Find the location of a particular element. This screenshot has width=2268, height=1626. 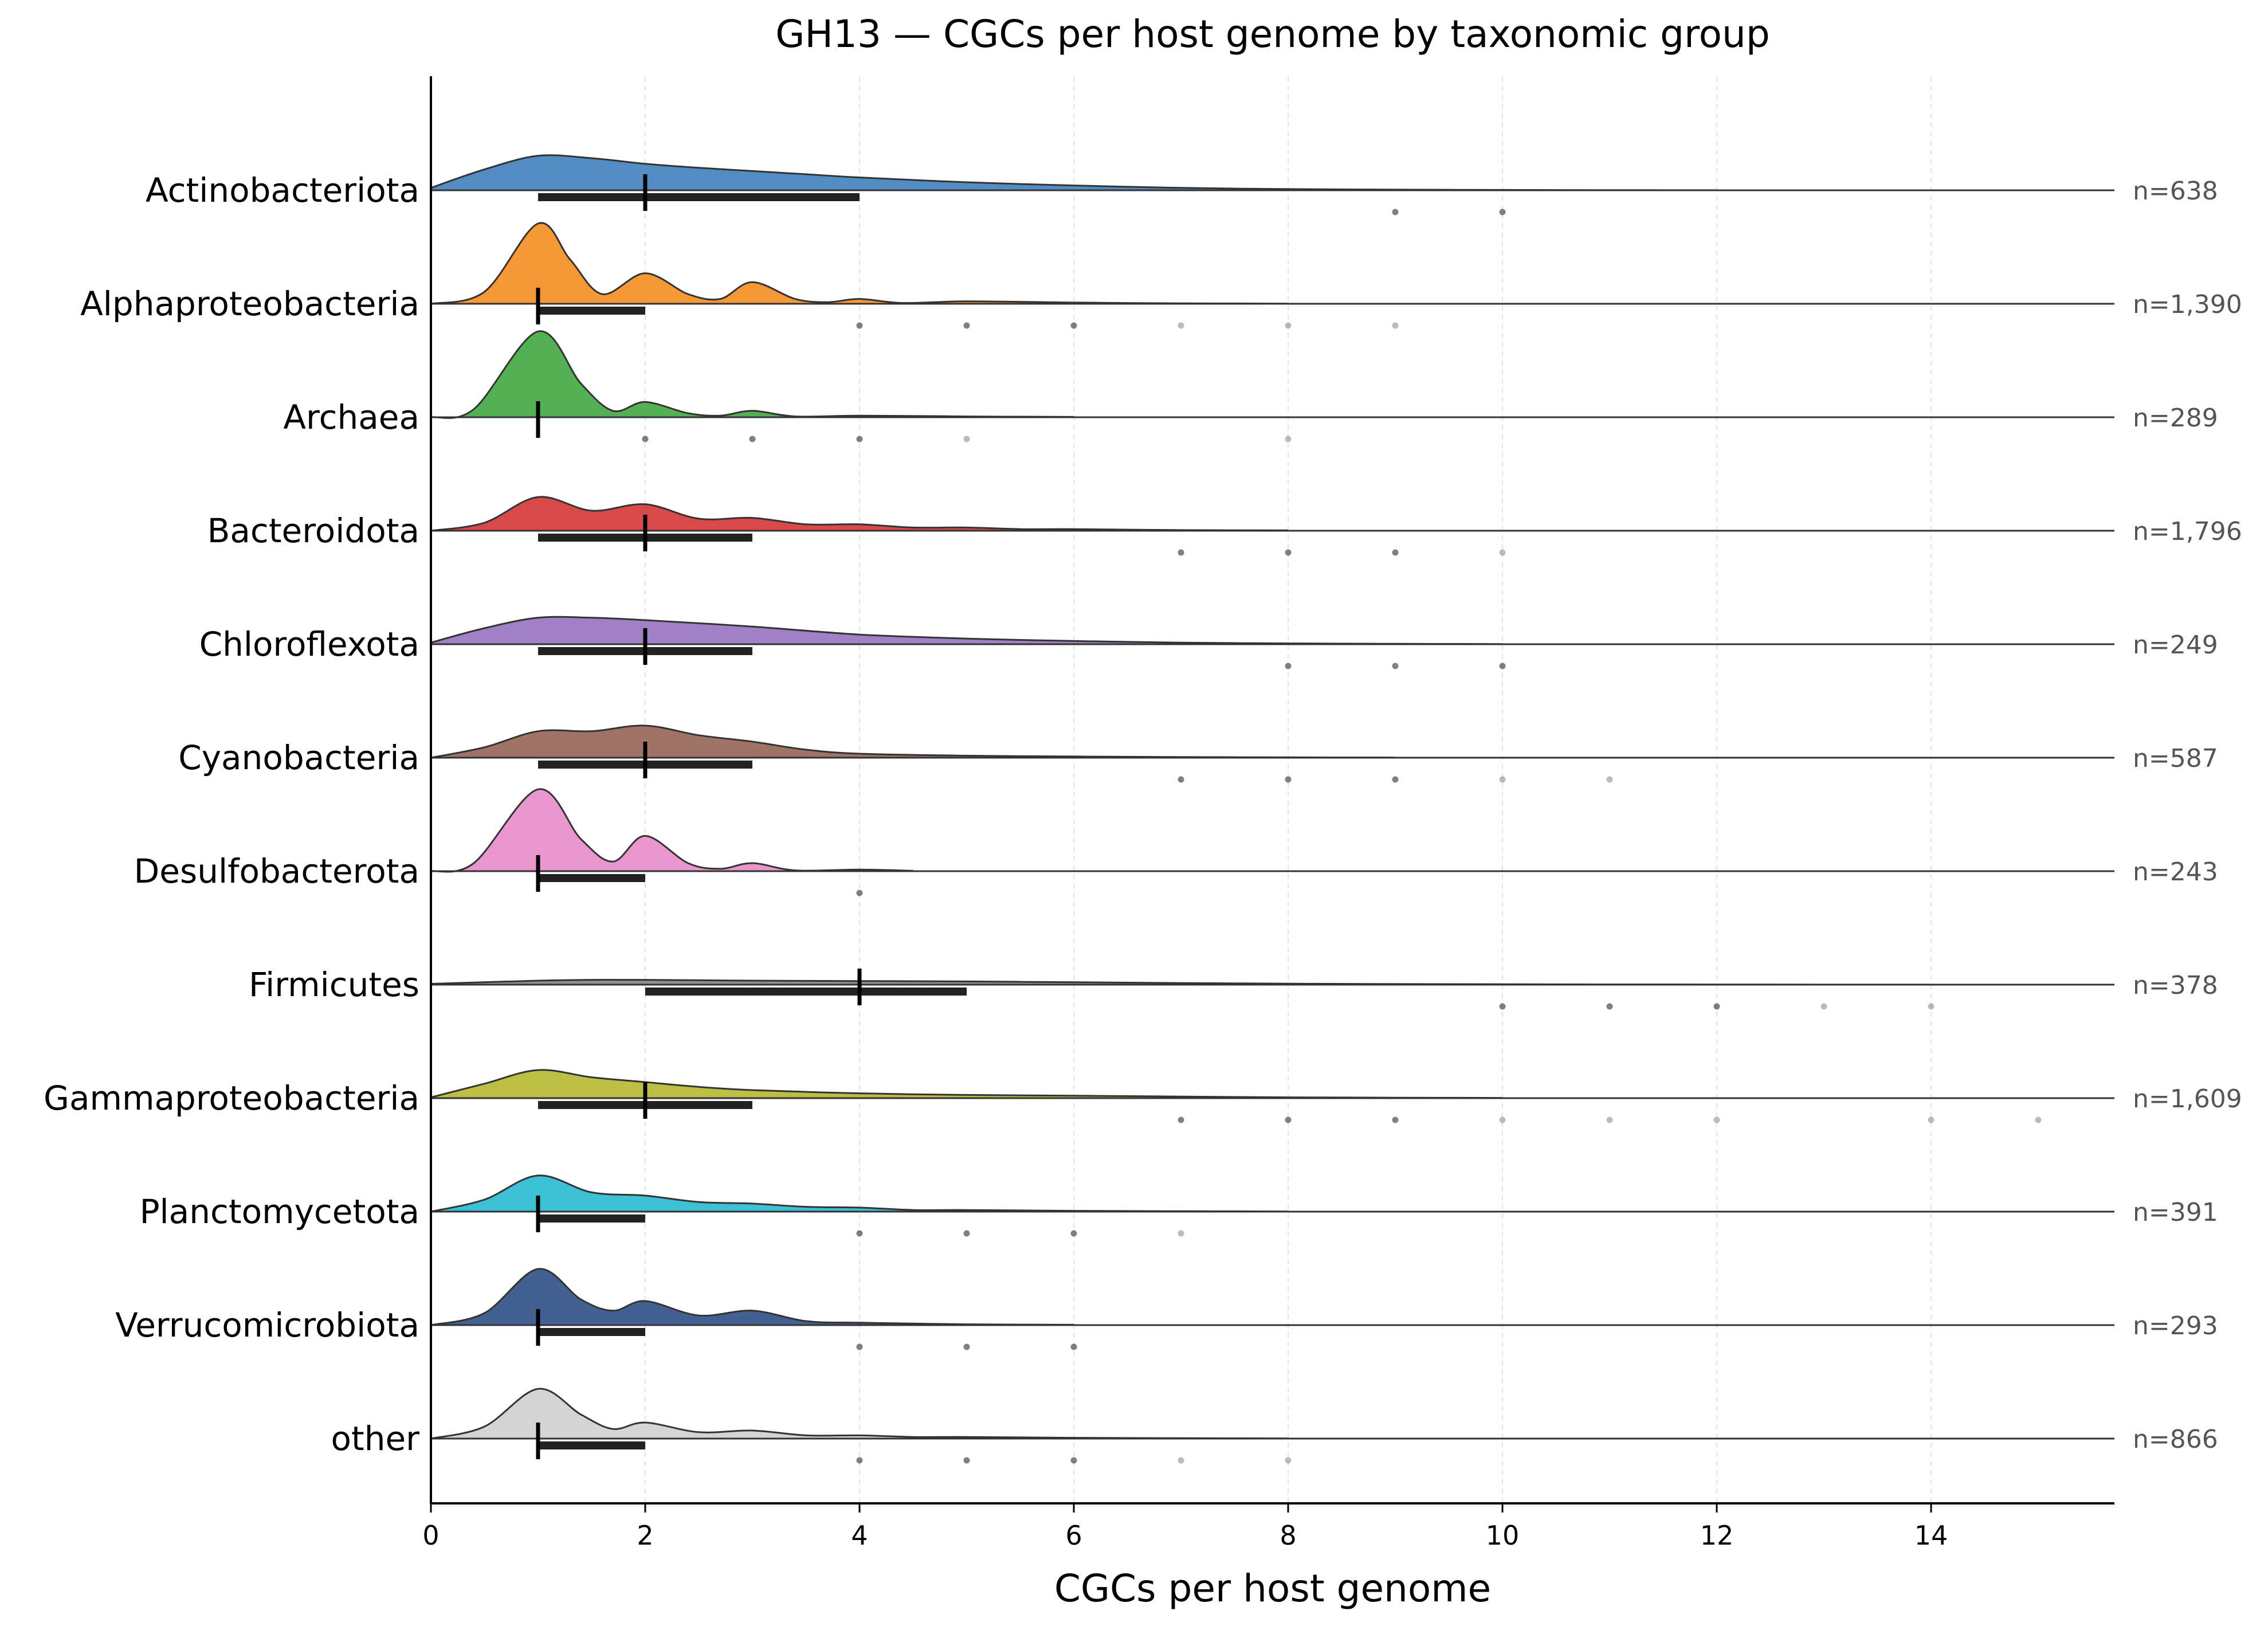

category-label: other is located at coordinates (375, 1438).